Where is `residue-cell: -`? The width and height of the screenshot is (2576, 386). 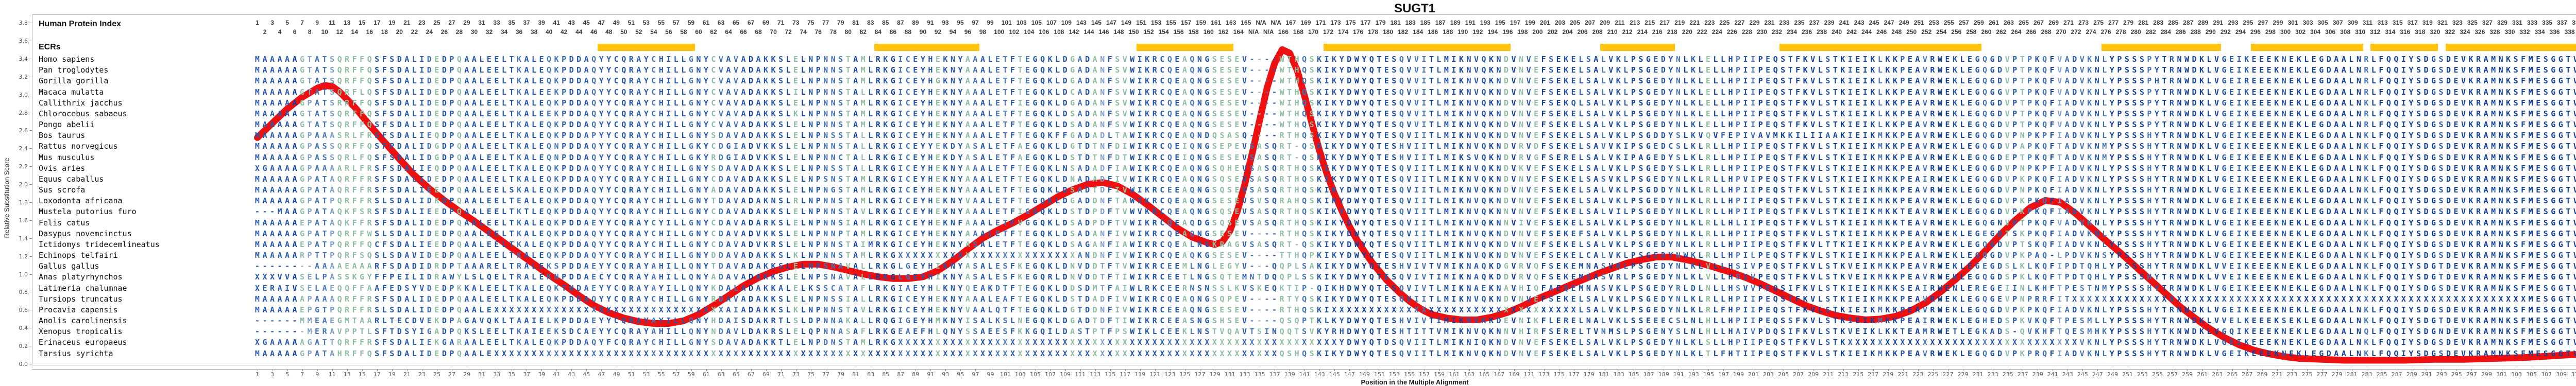
residue-cell: - is located at coordinates (1296, 157).